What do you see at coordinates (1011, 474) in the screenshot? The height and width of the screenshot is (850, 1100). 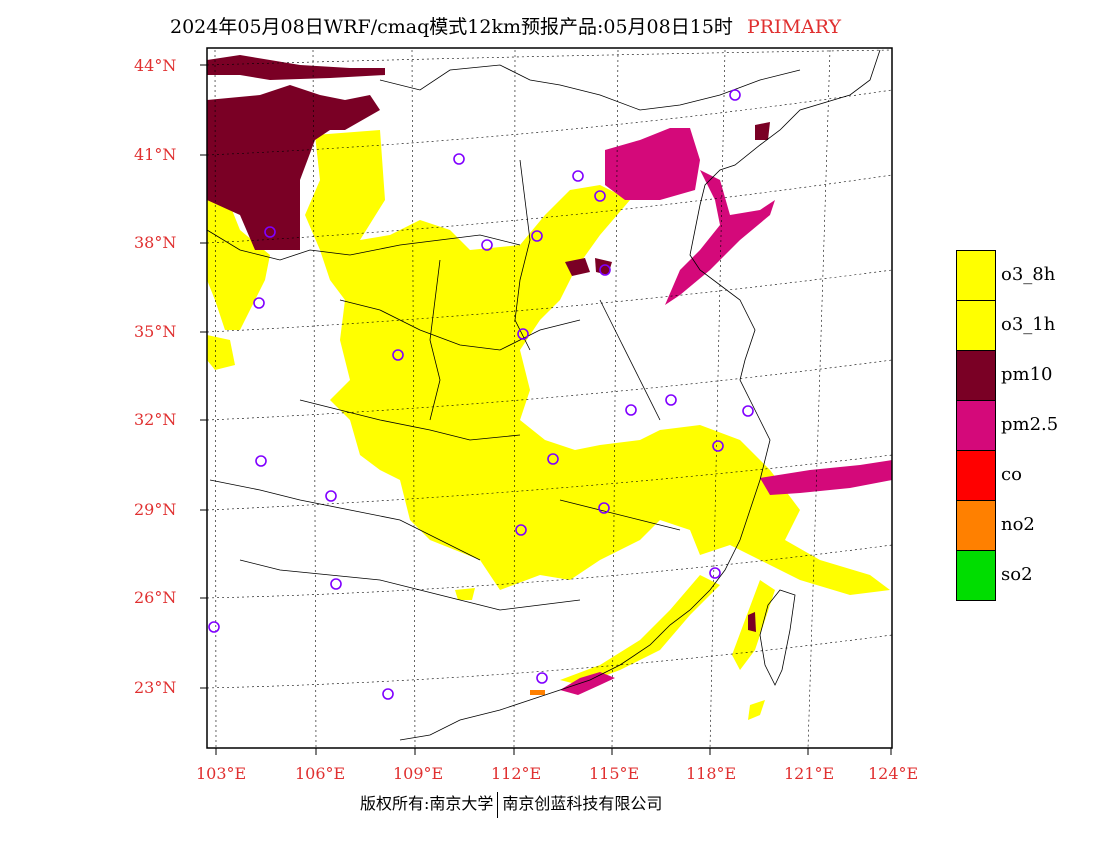 I see `legend-label: co` at bounding box center [1011, 474].